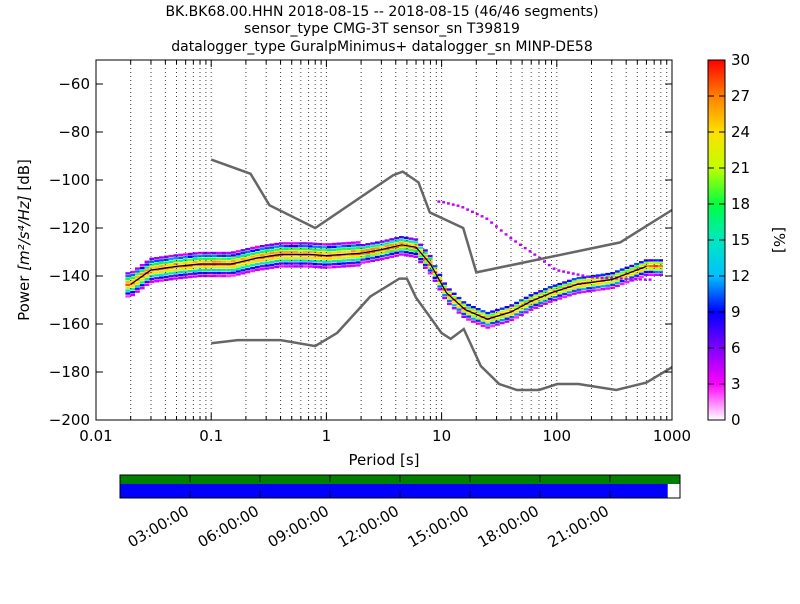 The height and width of the screenshot is (604, 800). Describe the element at coordinates (211, 436) in the screenshot. I see `x-tick-label: 0.1` at that location.